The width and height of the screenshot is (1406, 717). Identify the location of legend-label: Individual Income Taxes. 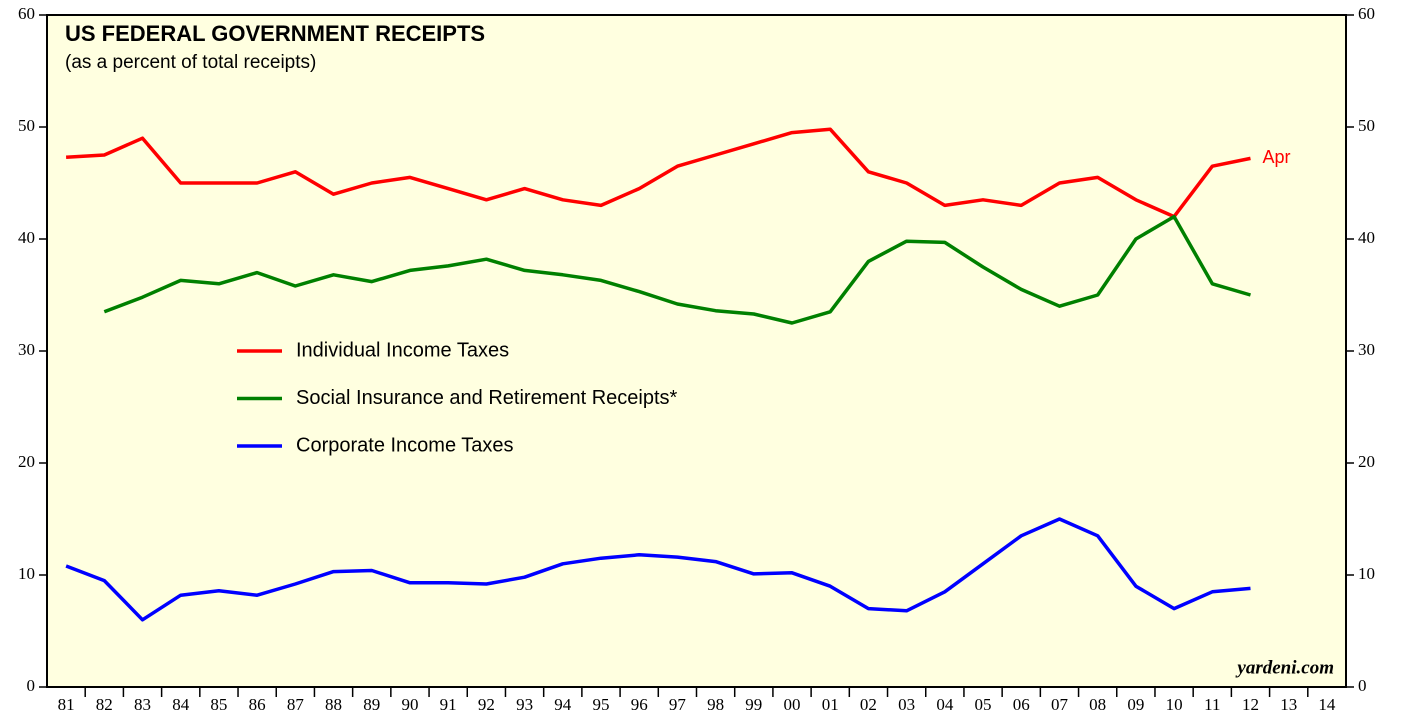
(402, 350).